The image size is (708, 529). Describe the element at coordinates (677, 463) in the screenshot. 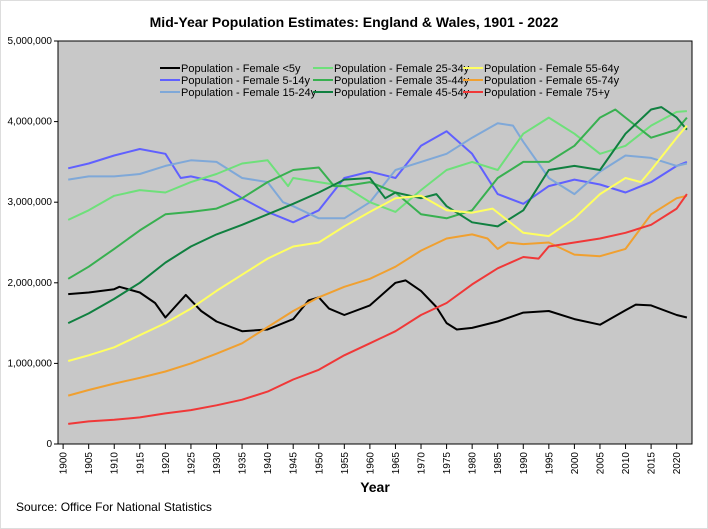

I see `x-tick-label: 2020` at that location.